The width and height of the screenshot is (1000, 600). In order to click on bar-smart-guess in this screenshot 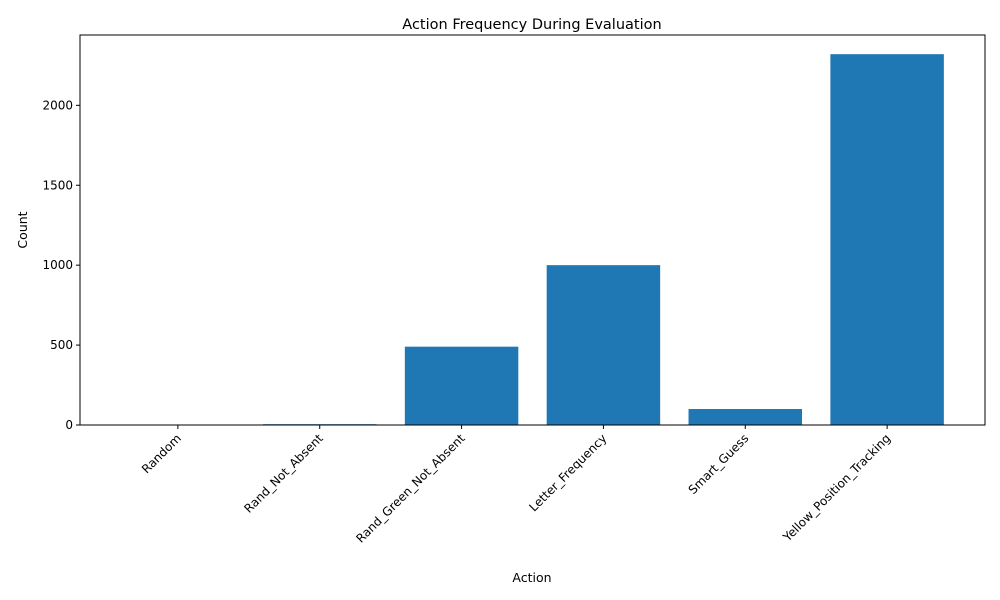, I will do `click(745, 417)`.